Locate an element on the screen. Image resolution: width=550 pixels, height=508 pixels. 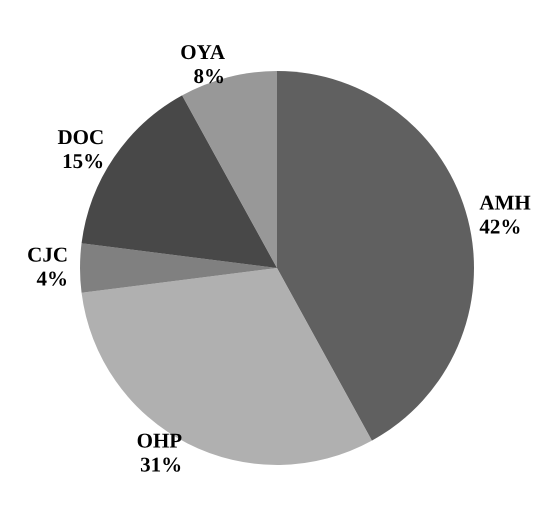
data-label: 8% is located at coordinates (210, 76).